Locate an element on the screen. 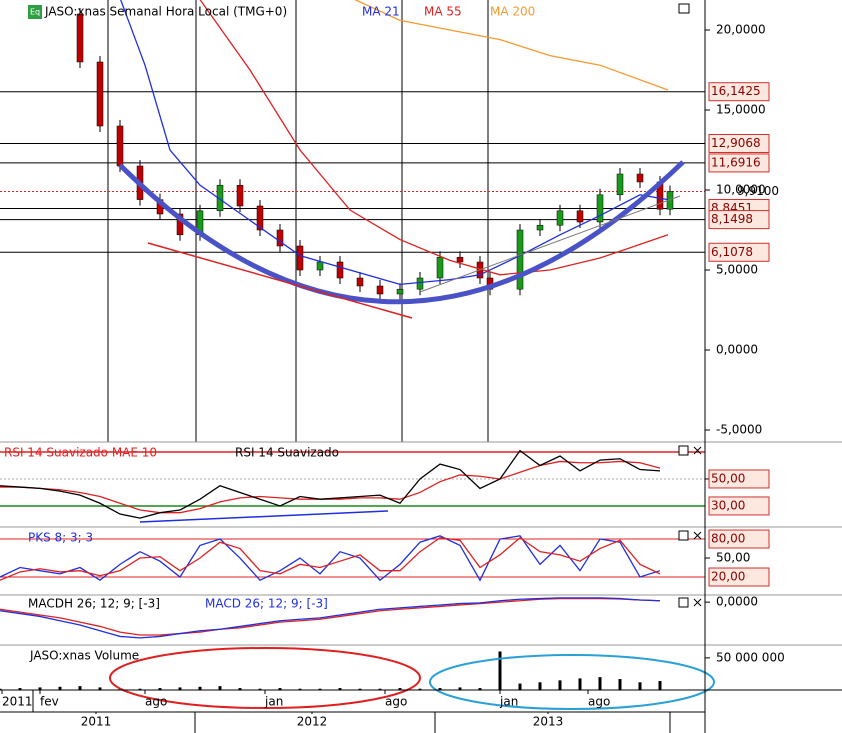 This screenshot has height=733, width=842. panel-title: MACDH 26; 12; 9; [-3] is located at coordinates (94, 604).